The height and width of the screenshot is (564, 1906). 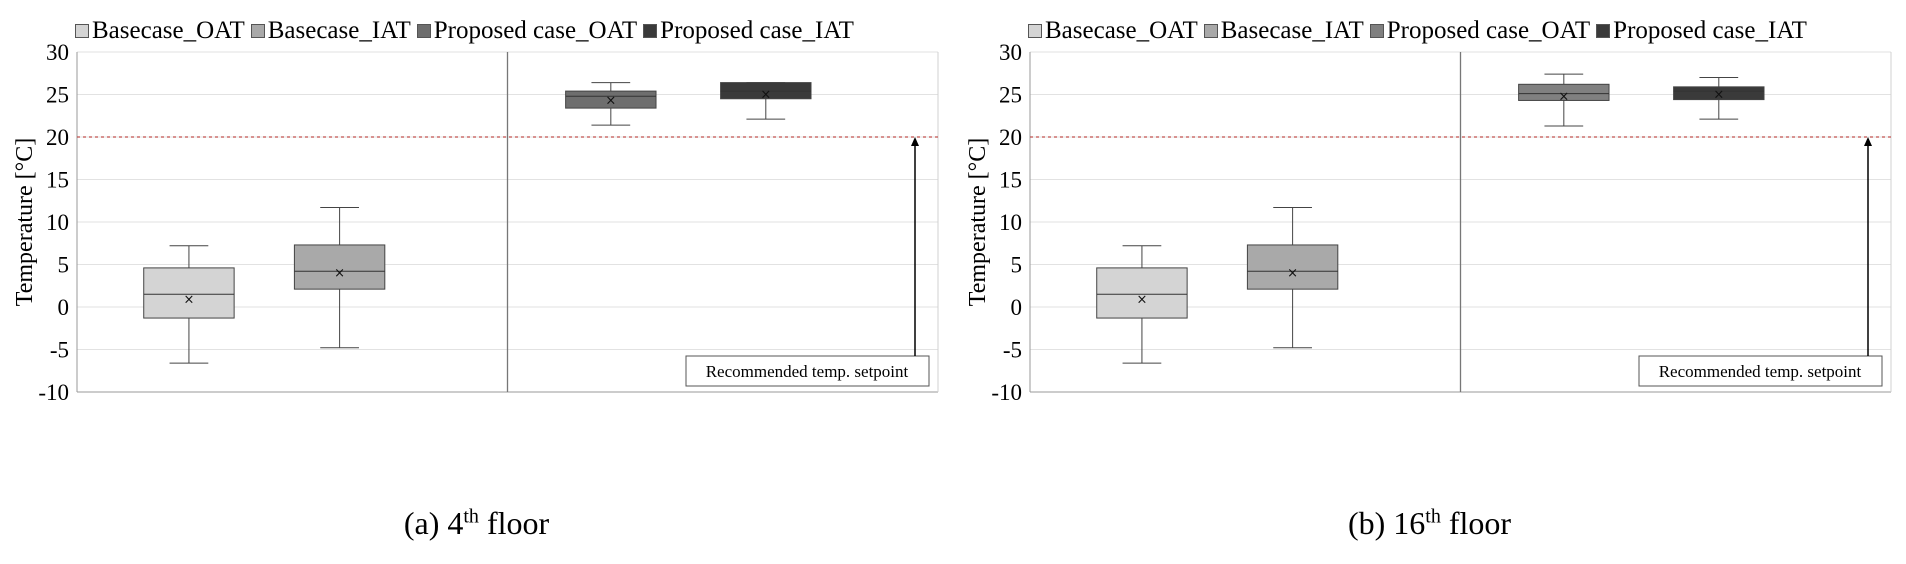 What do you see at coordinates (433, 523) in the screenshot?
I see `caption-prefix: (a) 4` at bounding box center [433, 523].